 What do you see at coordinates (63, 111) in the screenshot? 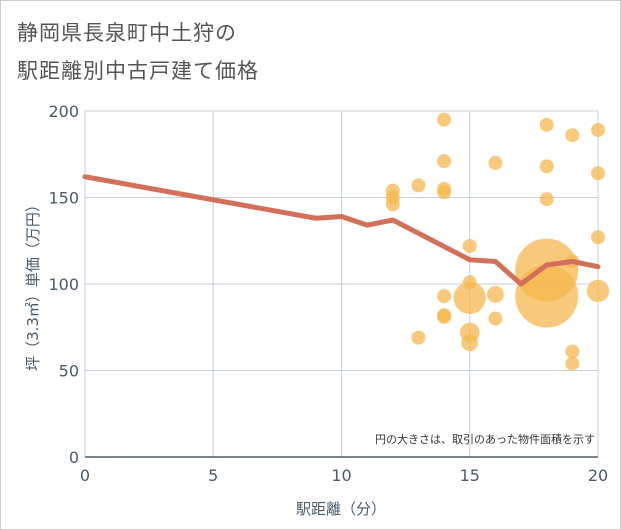
I see `y-tick-label: 200` at bounding box center [63, 111].